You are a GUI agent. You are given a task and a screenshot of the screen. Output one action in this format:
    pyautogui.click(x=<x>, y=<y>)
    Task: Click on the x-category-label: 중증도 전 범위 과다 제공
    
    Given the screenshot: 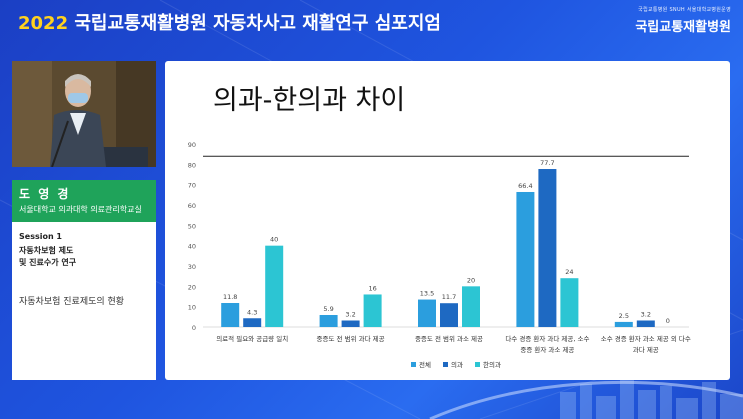 What is the action you would take?
    pyautogui.click(x=351, y=338)
    